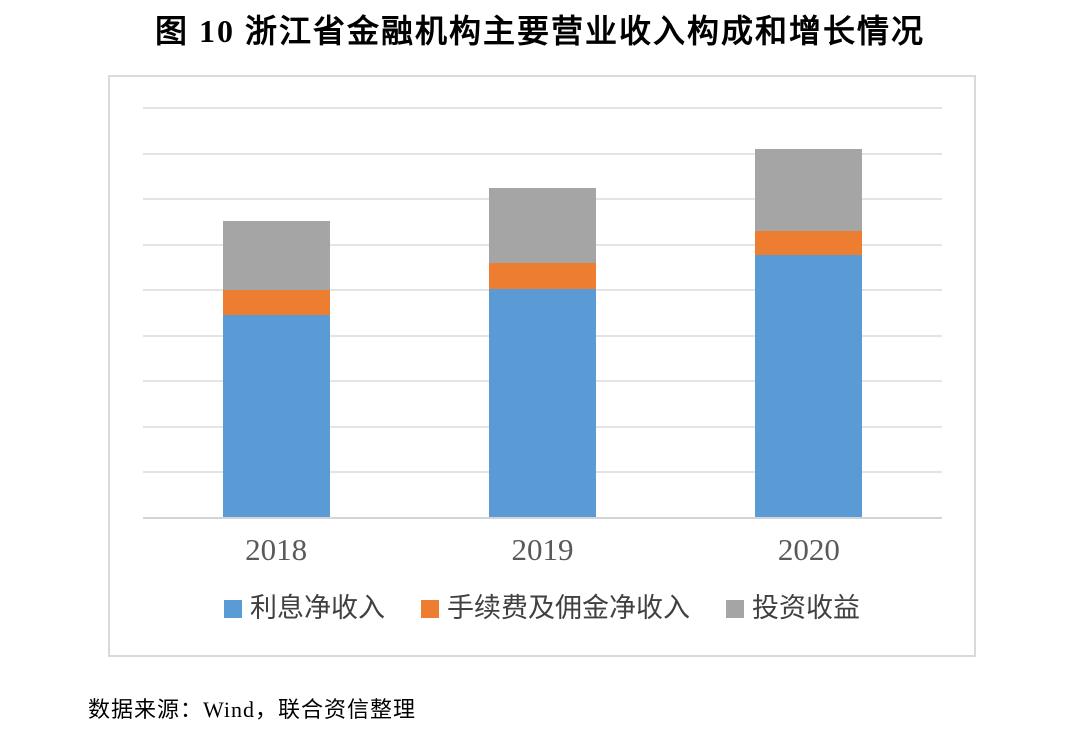 Image resolution: width=1080 pixels, height=730 pixels. I want to click on legend: 利息净收入 手续费及佣金净收入 投资收益, so click(542, 608).